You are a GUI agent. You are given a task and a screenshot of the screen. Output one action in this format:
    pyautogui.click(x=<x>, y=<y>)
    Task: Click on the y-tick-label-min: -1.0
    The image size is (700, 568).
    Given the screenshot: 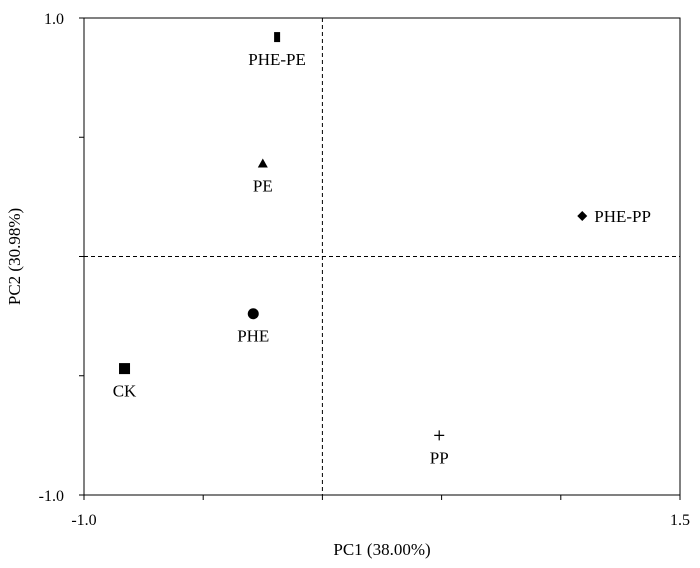 What is the action you would take?
    pyautogui.click(x=51, y=496)
    